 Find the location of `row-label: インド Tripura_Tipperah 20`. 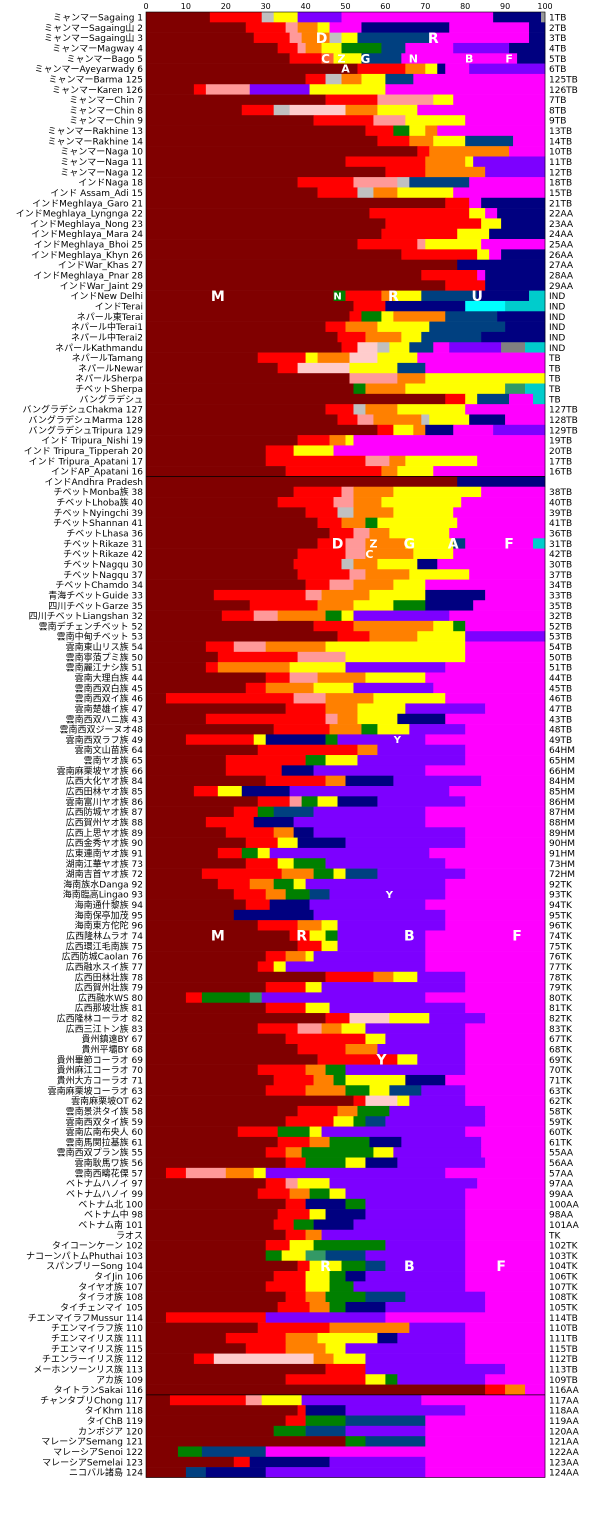

row-label: インド Tripura_Tipperah 20 is located at coordinates (84, 452).